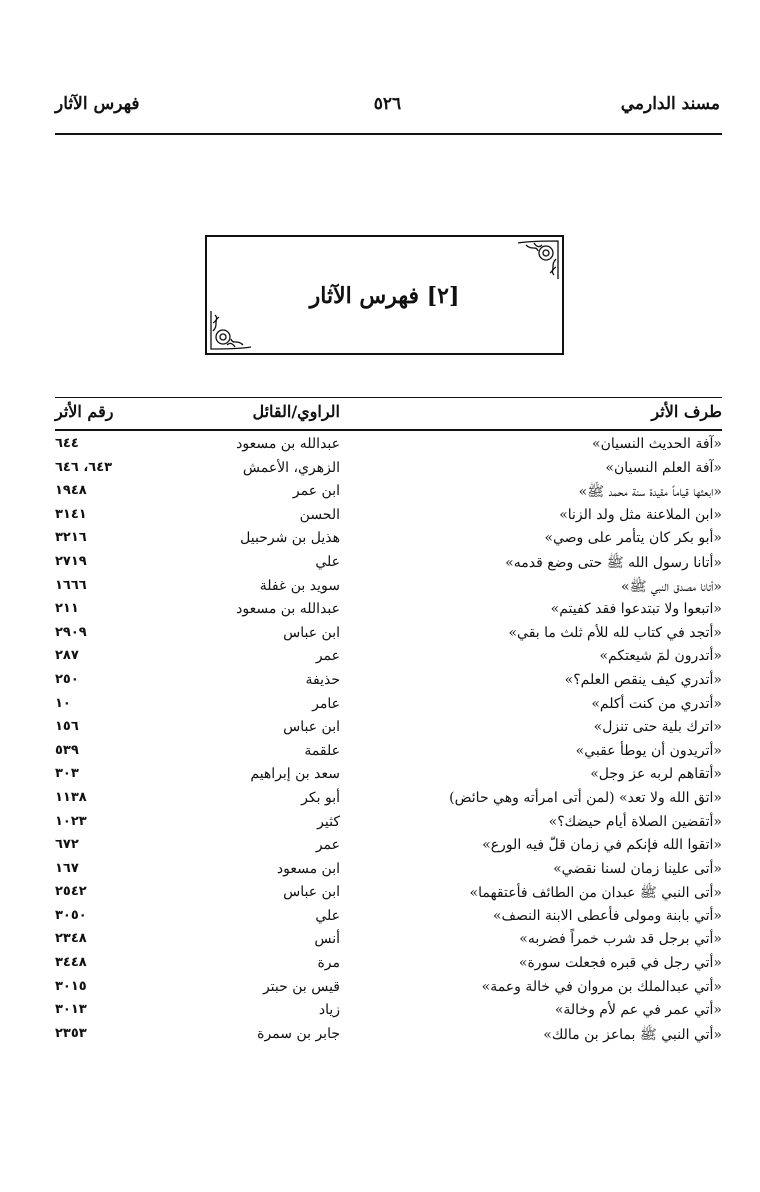 The image size is (760, 1192). Describe the element at coordinates (637, 868) in the screenshot. I see `athar-text: «أتى علينا زمان لسنا نقضي»` at that location.